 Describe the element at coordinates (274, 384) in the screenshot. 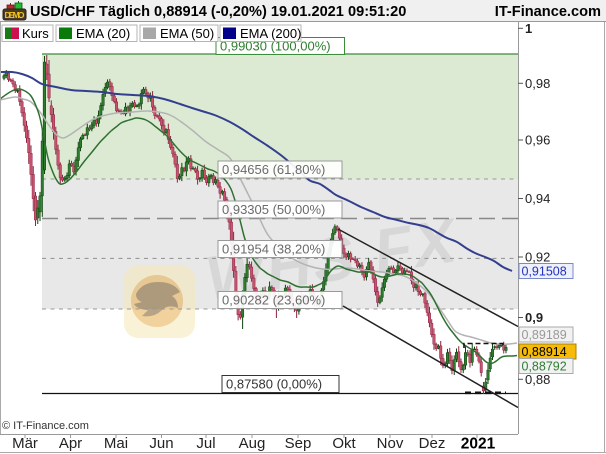

I see `svg-text: 0,87580 (0,00%)` at that location.